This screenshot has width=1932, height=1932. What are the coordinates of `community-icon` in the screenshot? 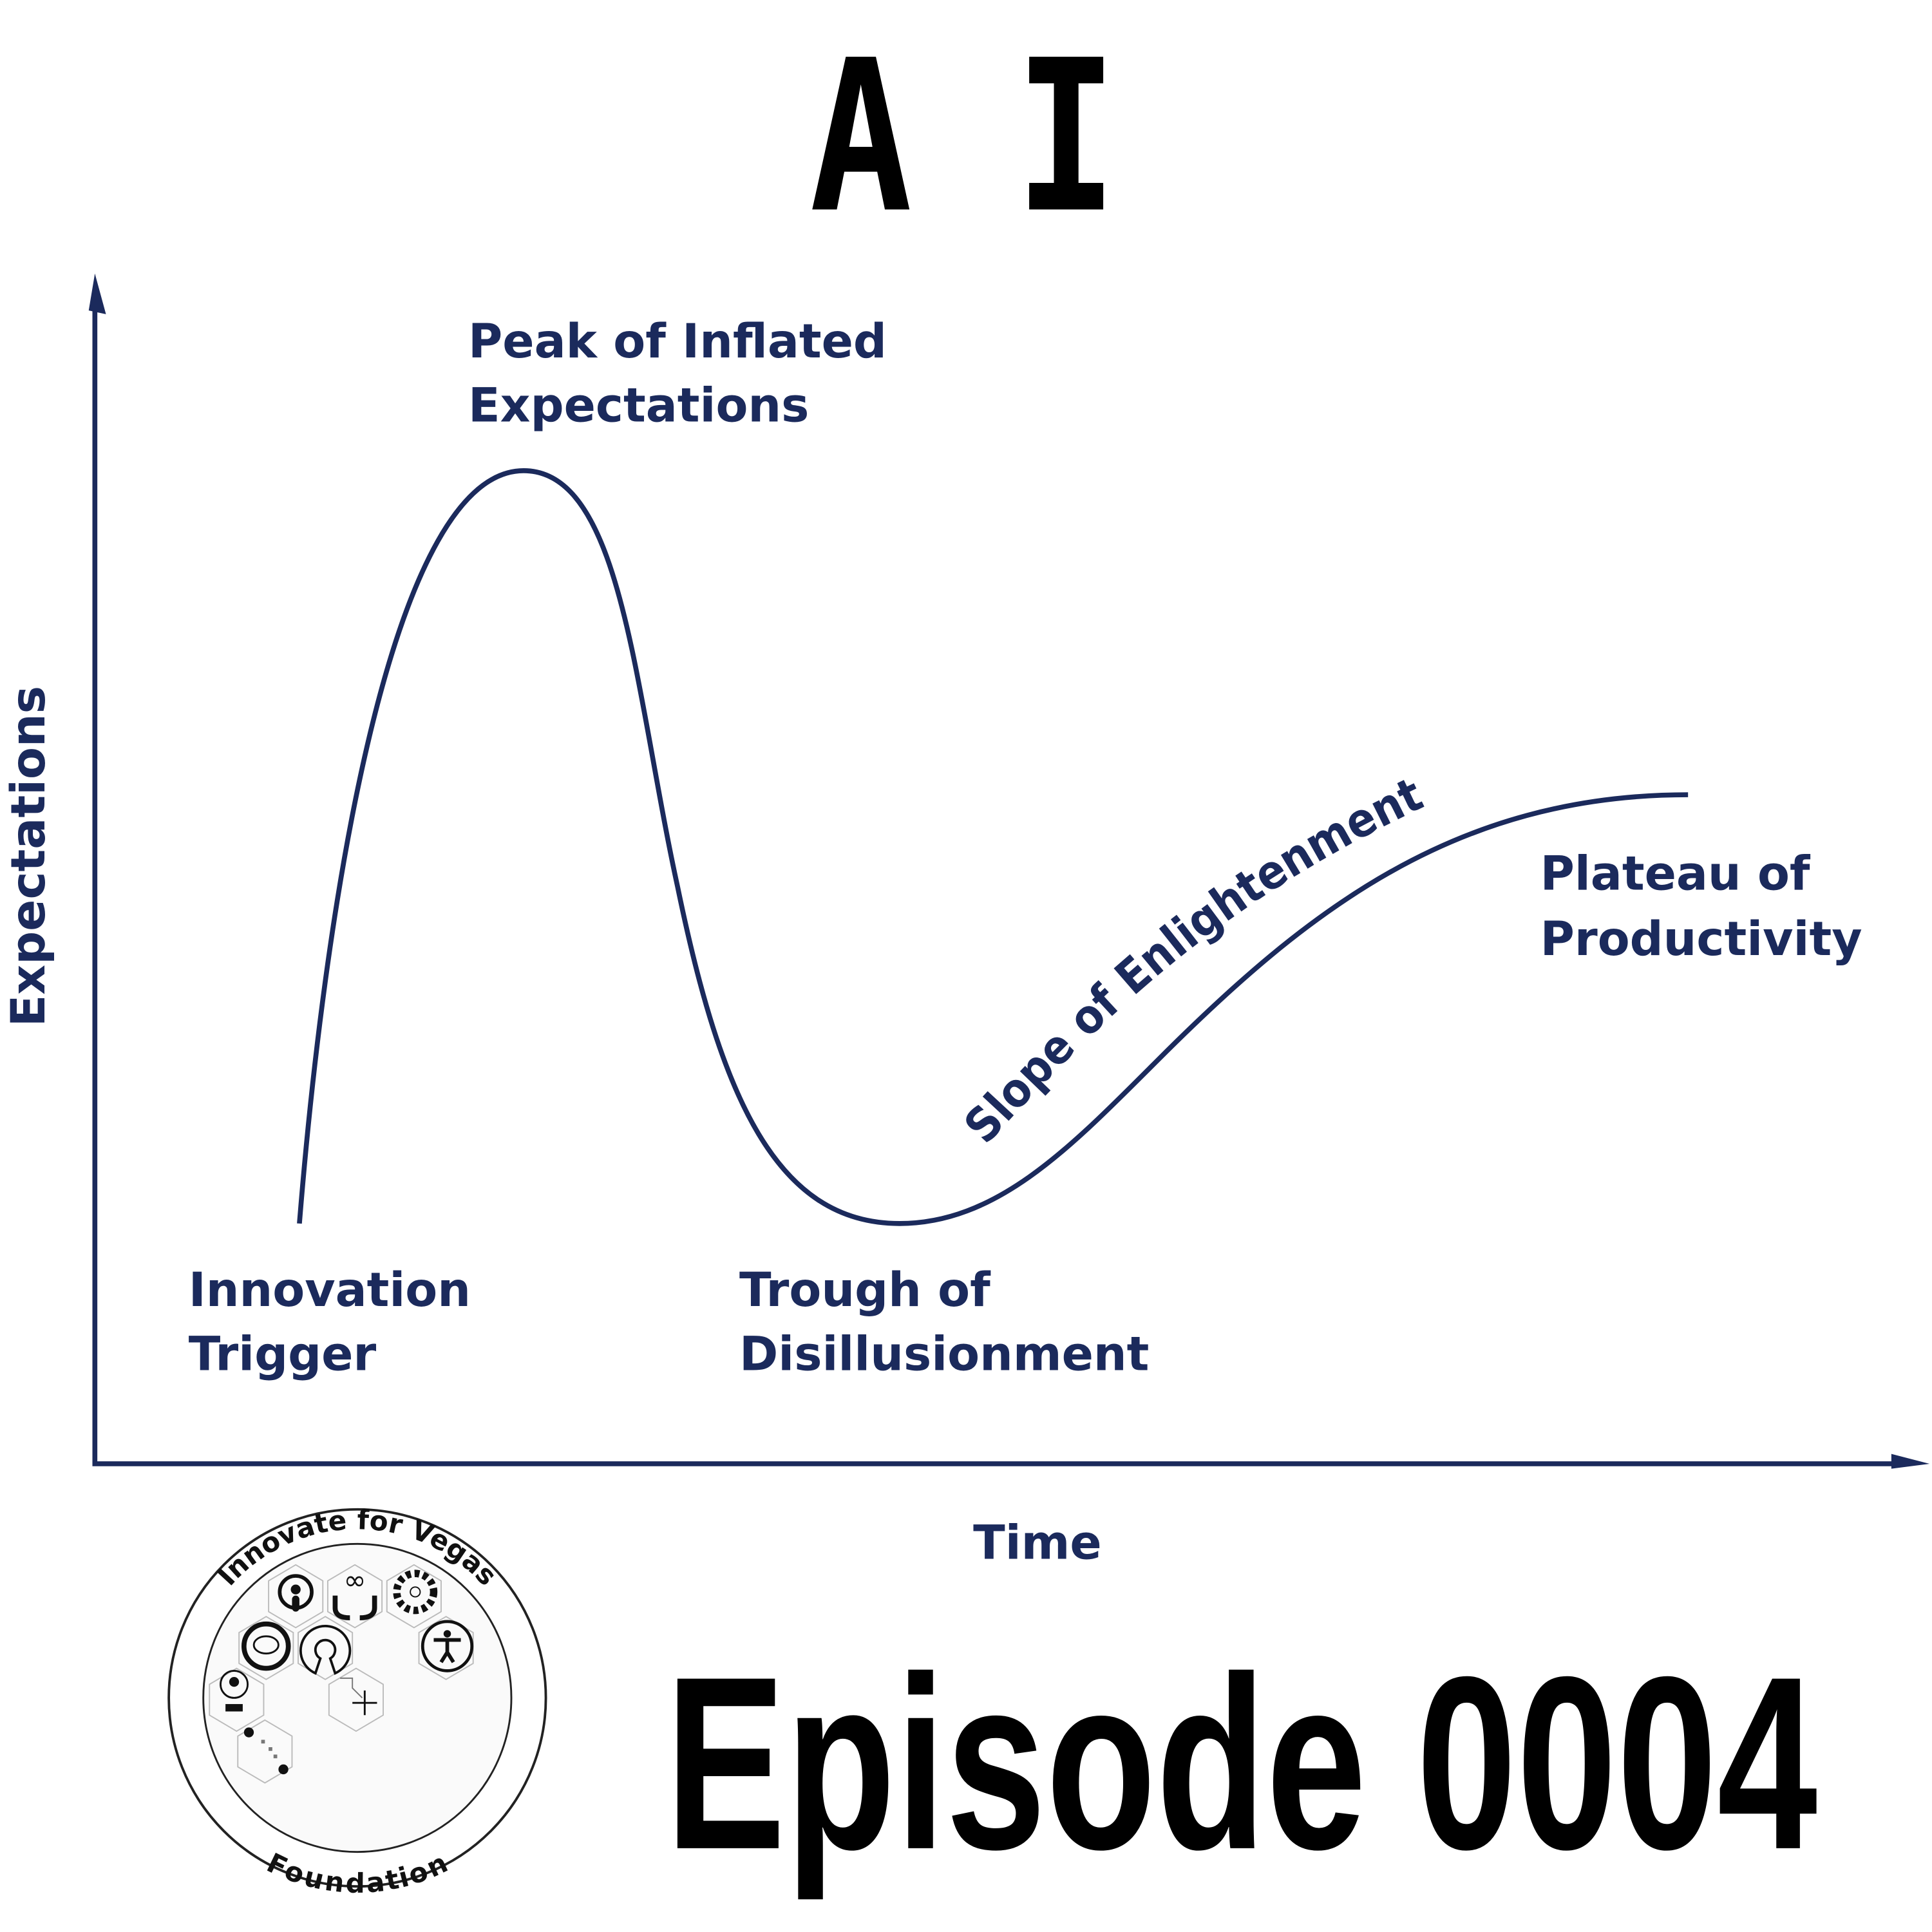 It's located at (415, 1592).